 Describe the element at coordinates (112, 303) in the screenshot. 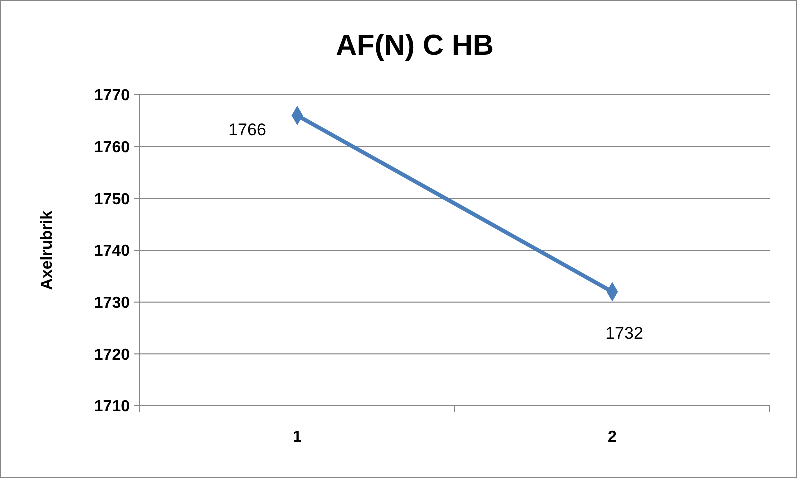

I see `y-tick-label: 1730` at that location.